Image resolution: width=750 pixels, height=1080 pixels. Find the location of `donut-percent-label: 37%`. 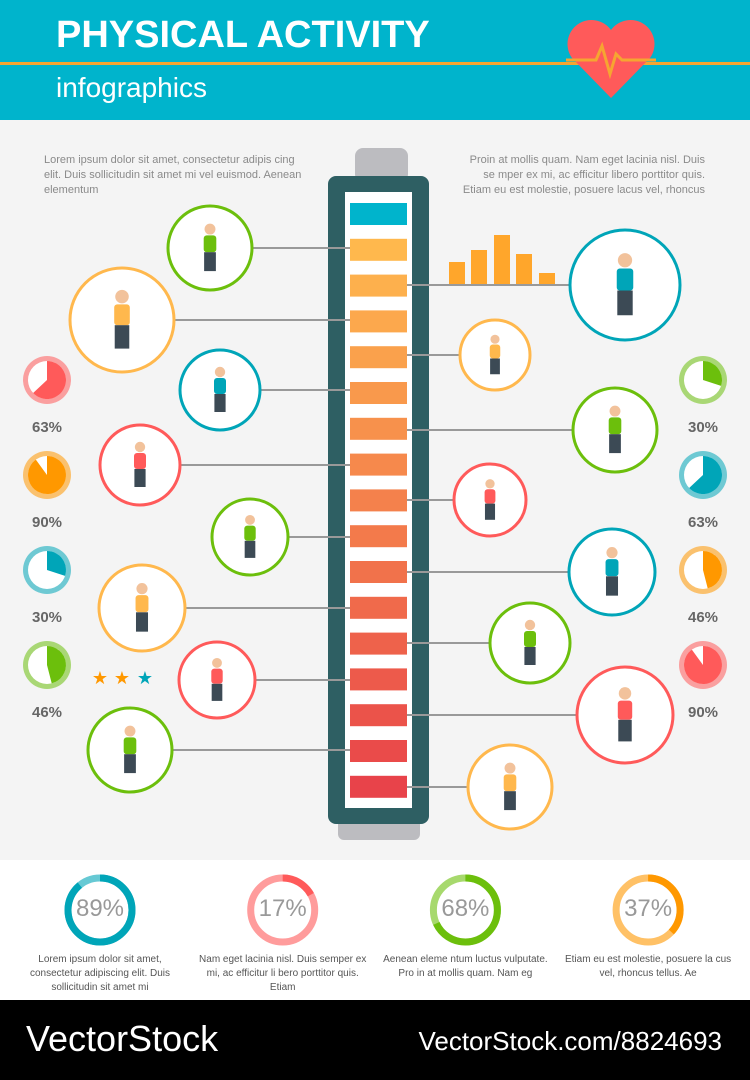

donut-percent-label: 37% is located at coordinates (648, 908).